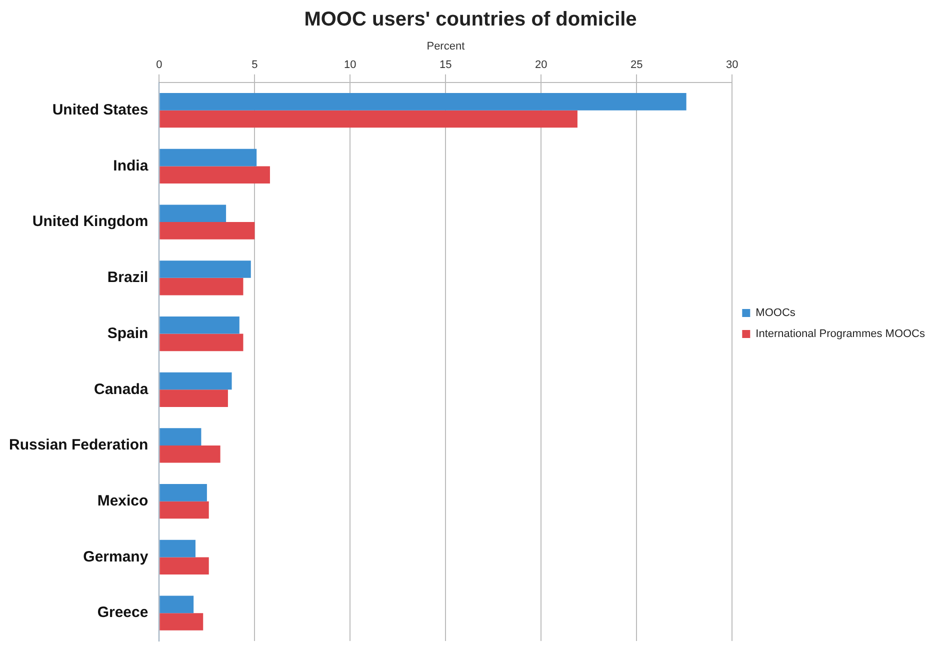 The image size is (943, 653). What do you see at coordinates (445, 46) in the screenshot?
I see `x-axis-title: Percent` at bounding box center [445, 46].